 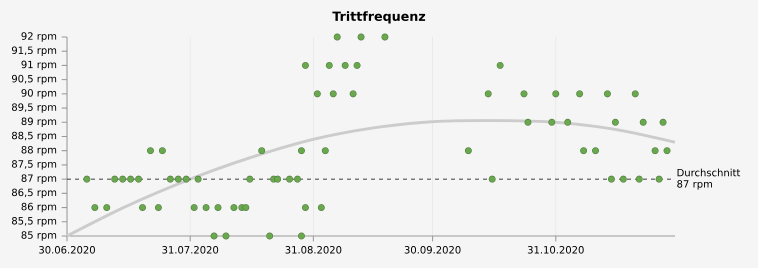 I want to click on y-tick-label: 85,5 rpm, so click(x=34, y=222).